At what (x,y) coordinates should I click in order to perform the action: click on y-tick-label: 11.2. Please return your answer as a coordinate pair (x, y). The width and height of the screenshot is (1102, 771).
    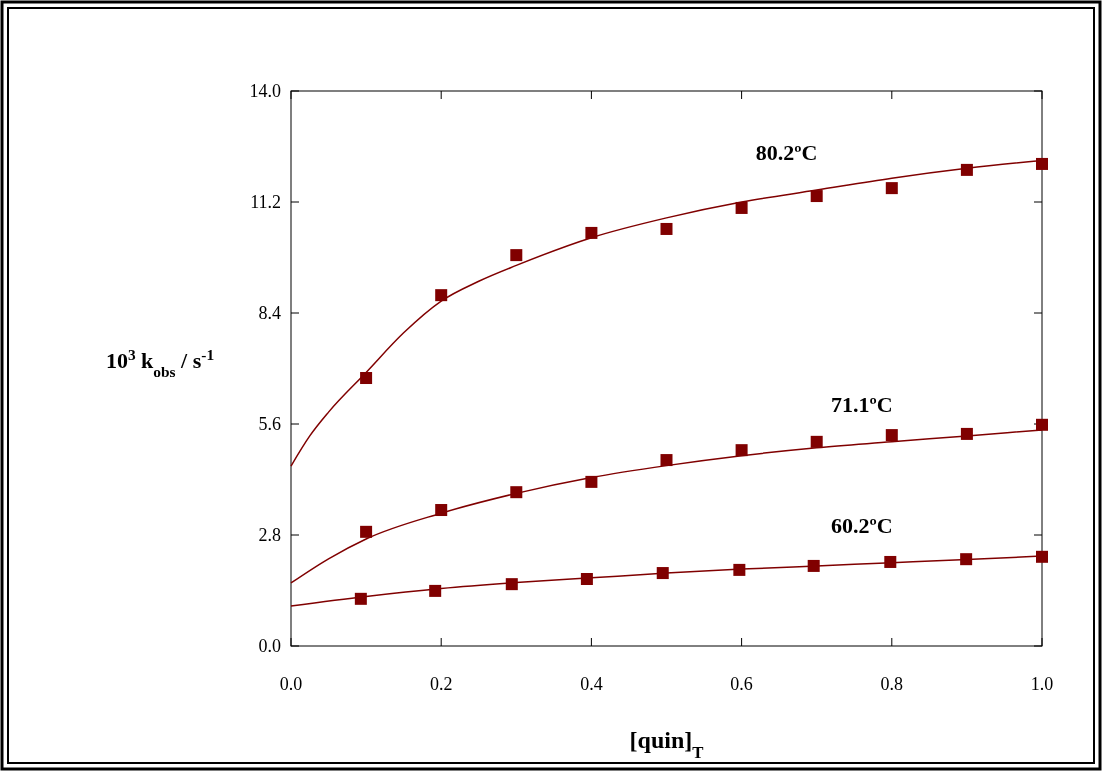
    Looking at the image, I should click on (265, 202).